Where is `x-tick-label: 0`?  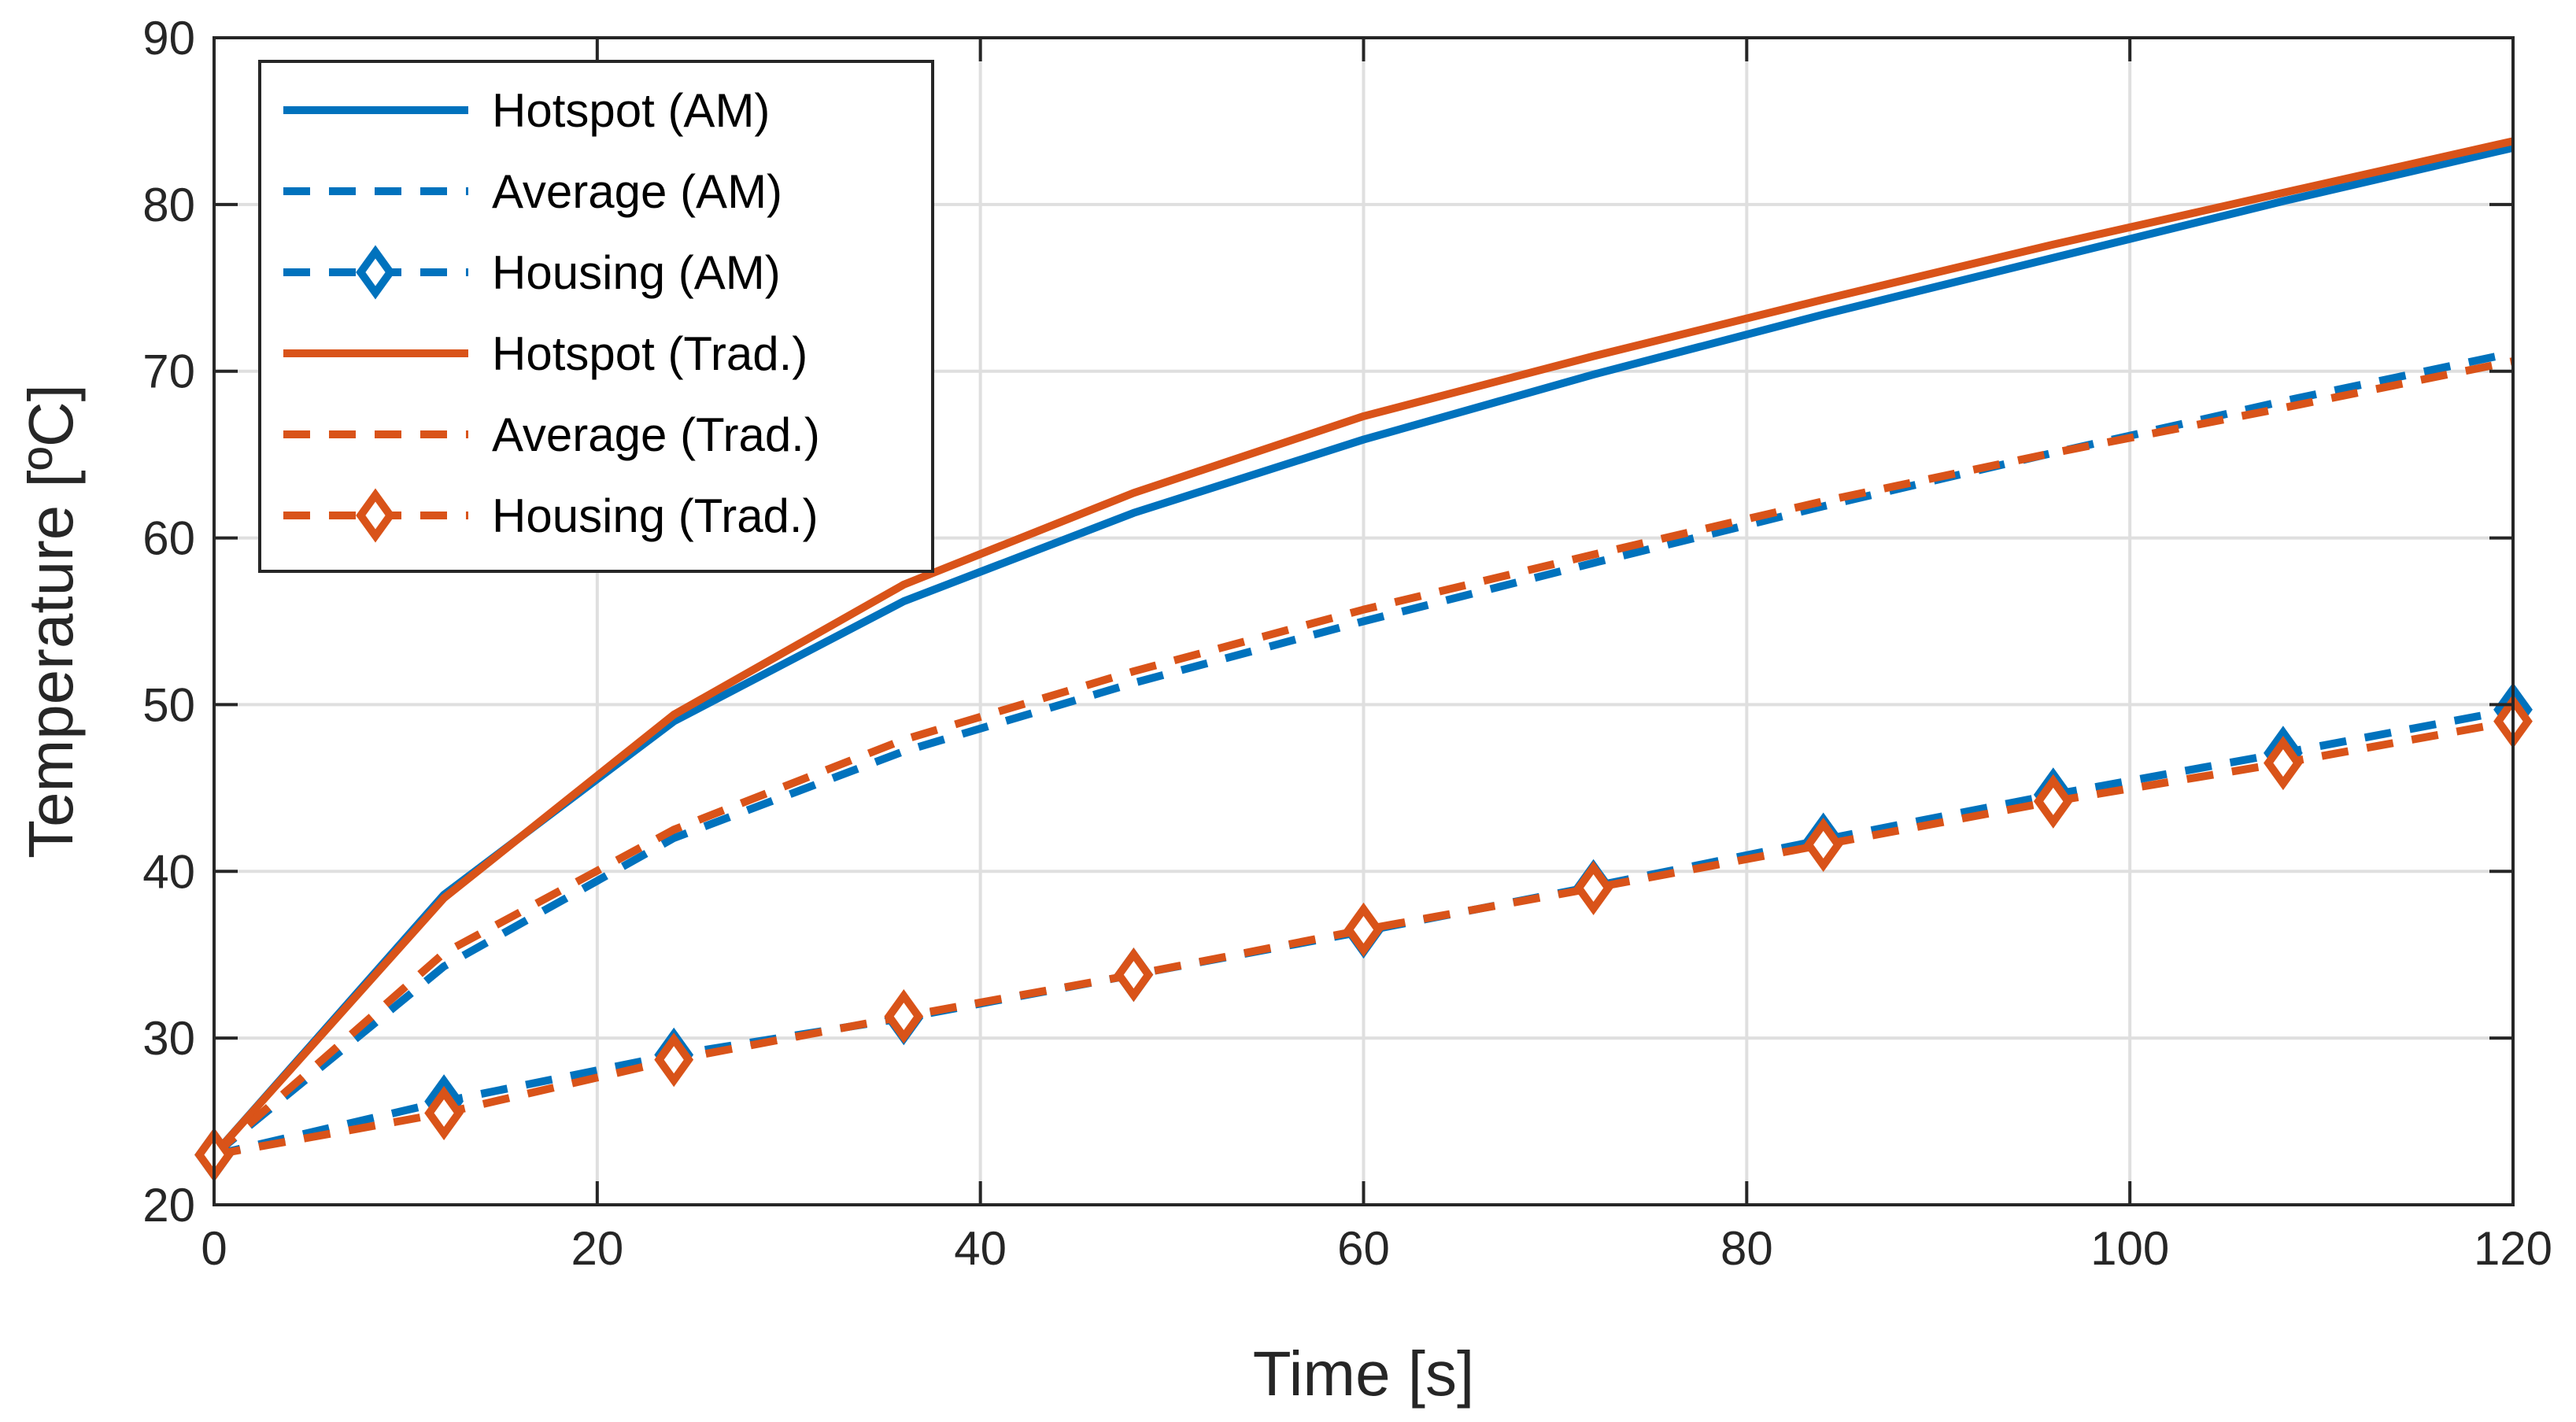
x-tick-label: 0 is located at coordinates (214, 1248).